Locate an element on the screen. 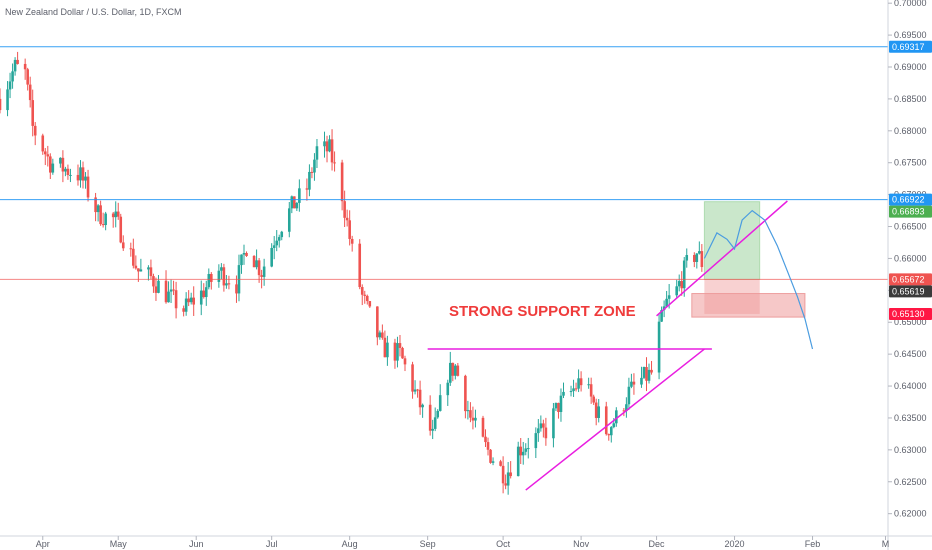  price-tick-label: 0.62000 is located at coordinates (910, 514).